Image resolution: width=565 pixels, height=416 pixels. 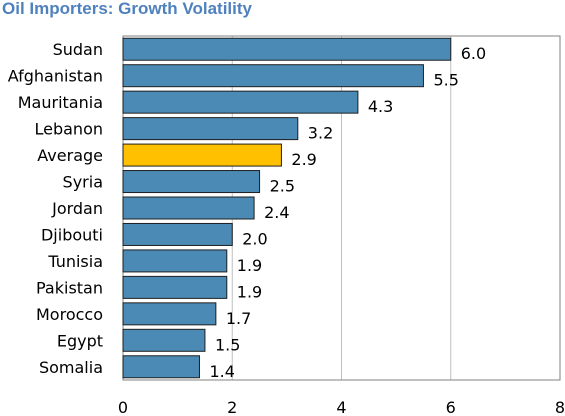 I want to click on data-label: 6.0, so click(x=473, y=53).